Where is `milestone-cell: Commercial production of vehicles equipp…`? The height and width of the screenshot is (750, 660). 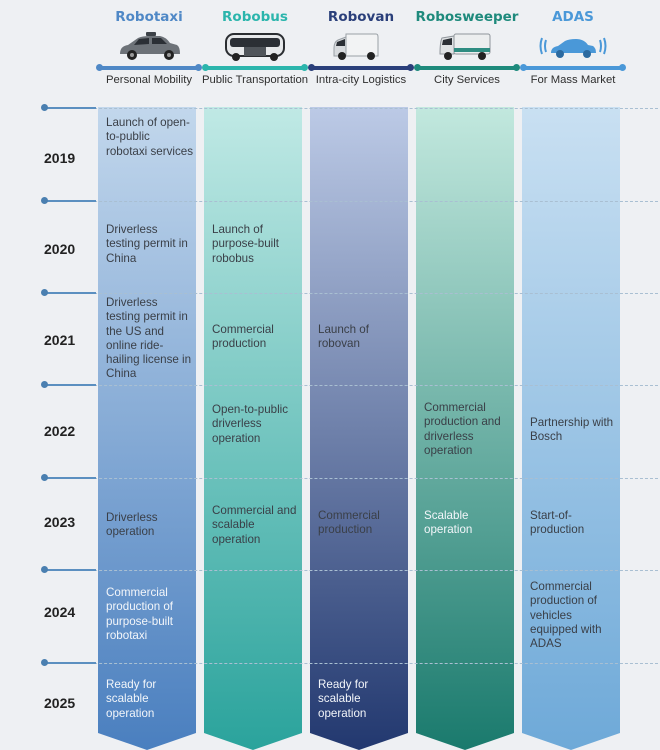 milestone-cell: Commercial production of vehicles equipp… is located at coordinates (566, 615).